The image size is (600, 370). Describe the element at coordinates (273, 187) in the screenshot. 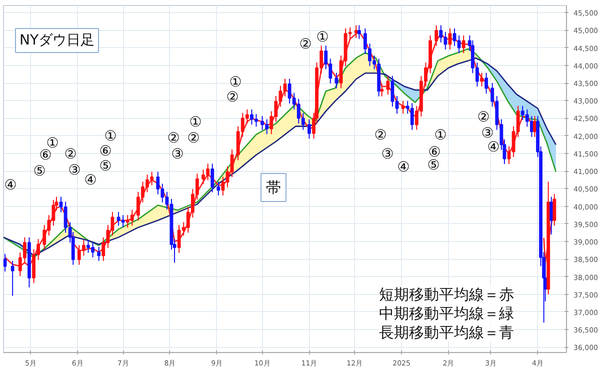

I see `annotation: 帯` at that location.